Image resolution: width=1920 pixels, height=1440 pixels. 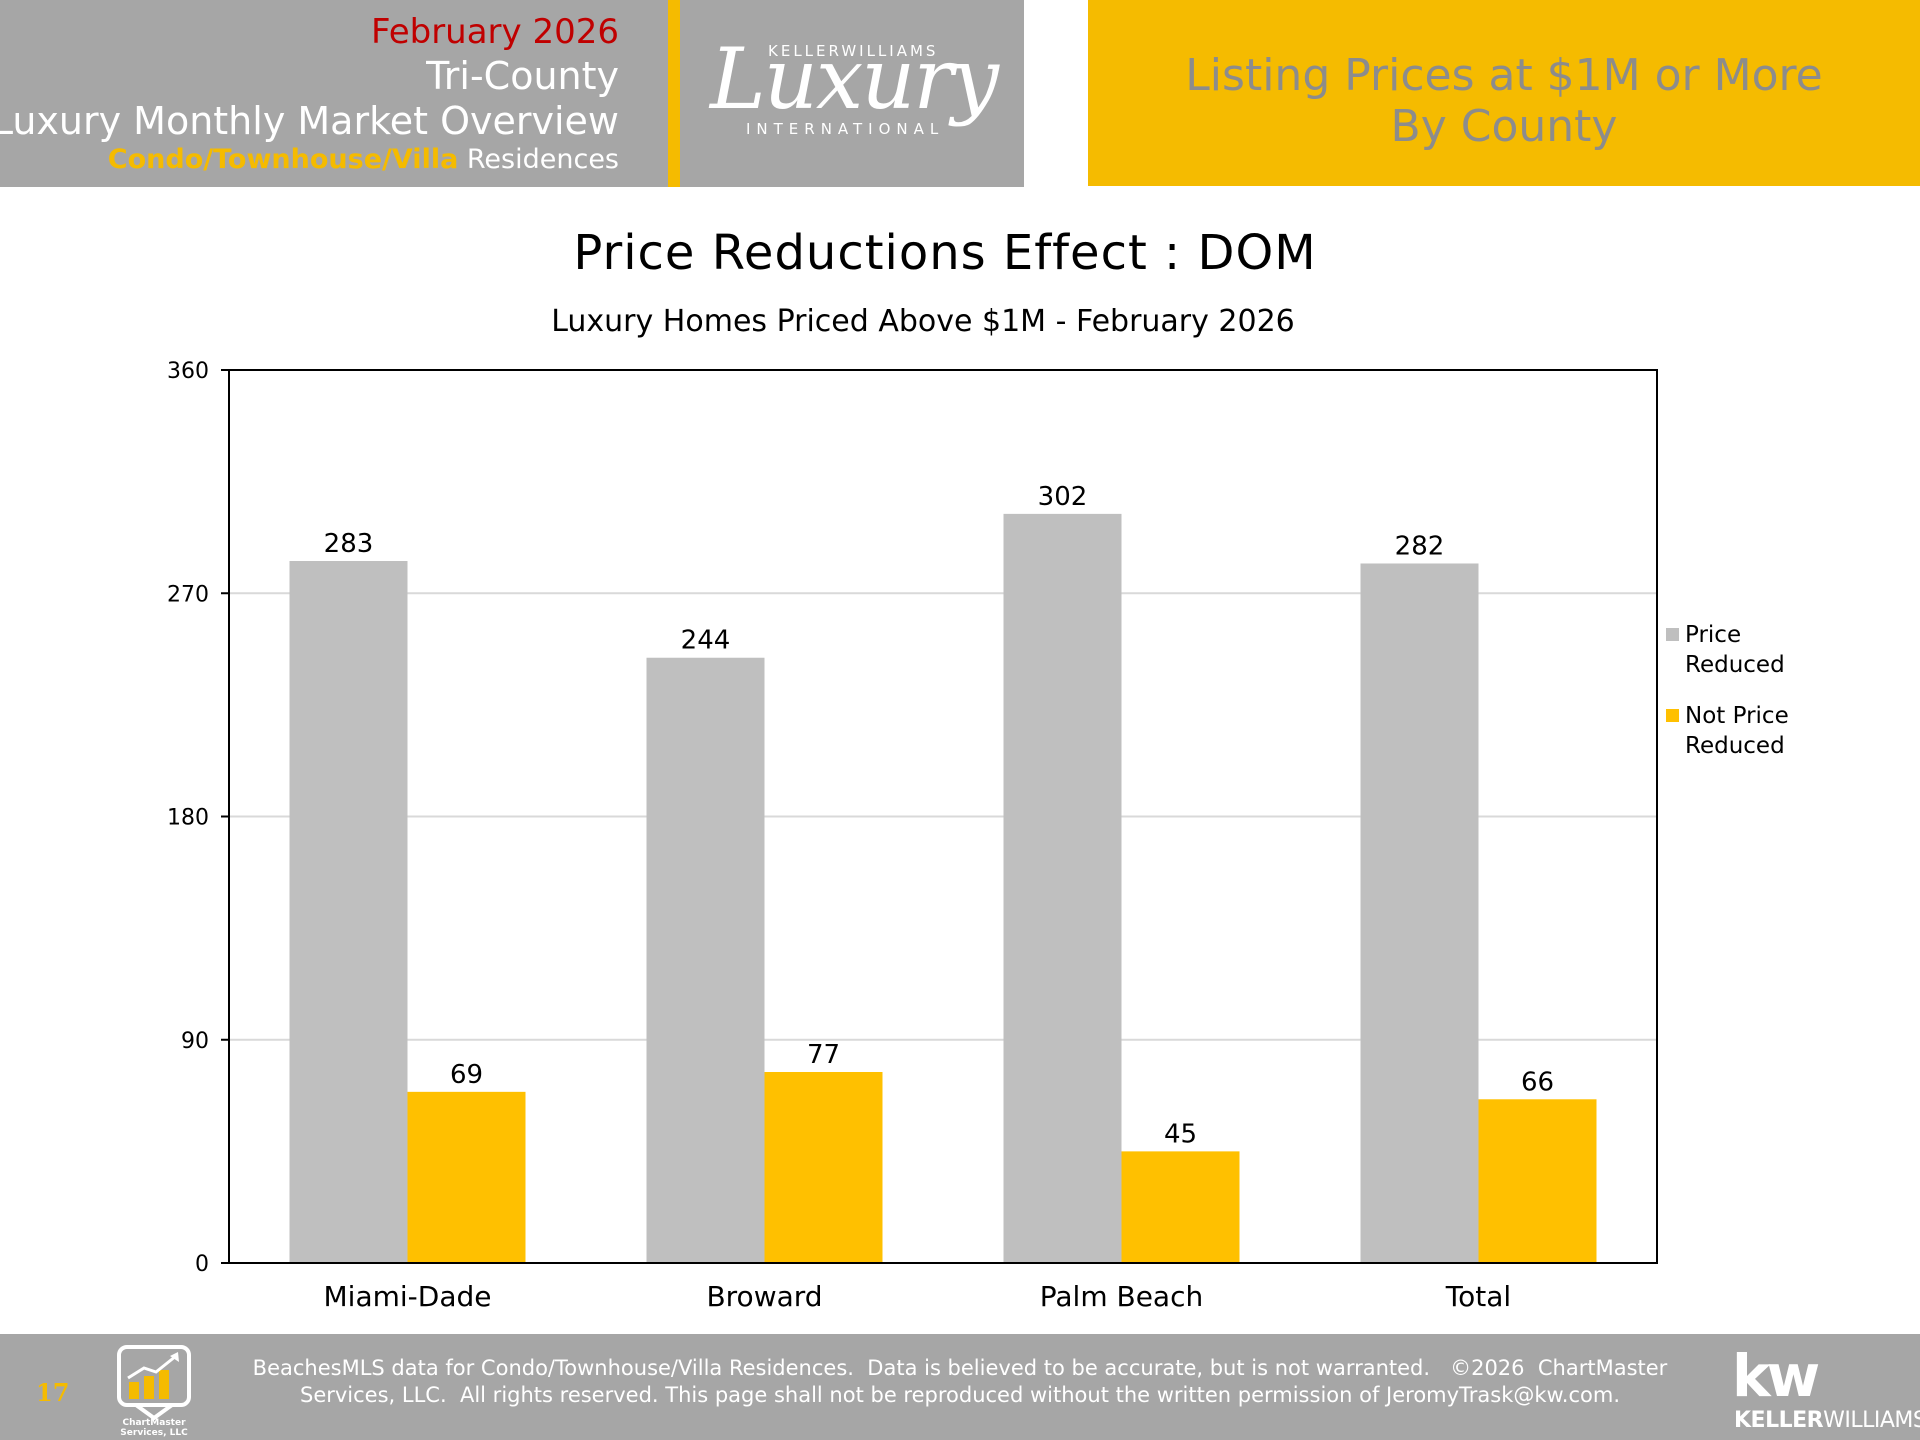 I want to click on report-month: February 2026, so click(x=495, y=32).